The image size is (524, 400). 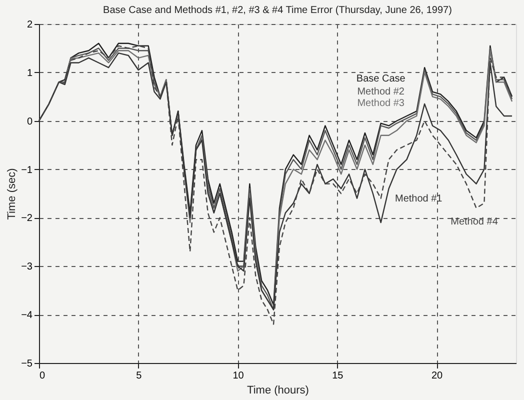 I want to click on y-axis-title: Time (sec), so click(x=12, y=194).